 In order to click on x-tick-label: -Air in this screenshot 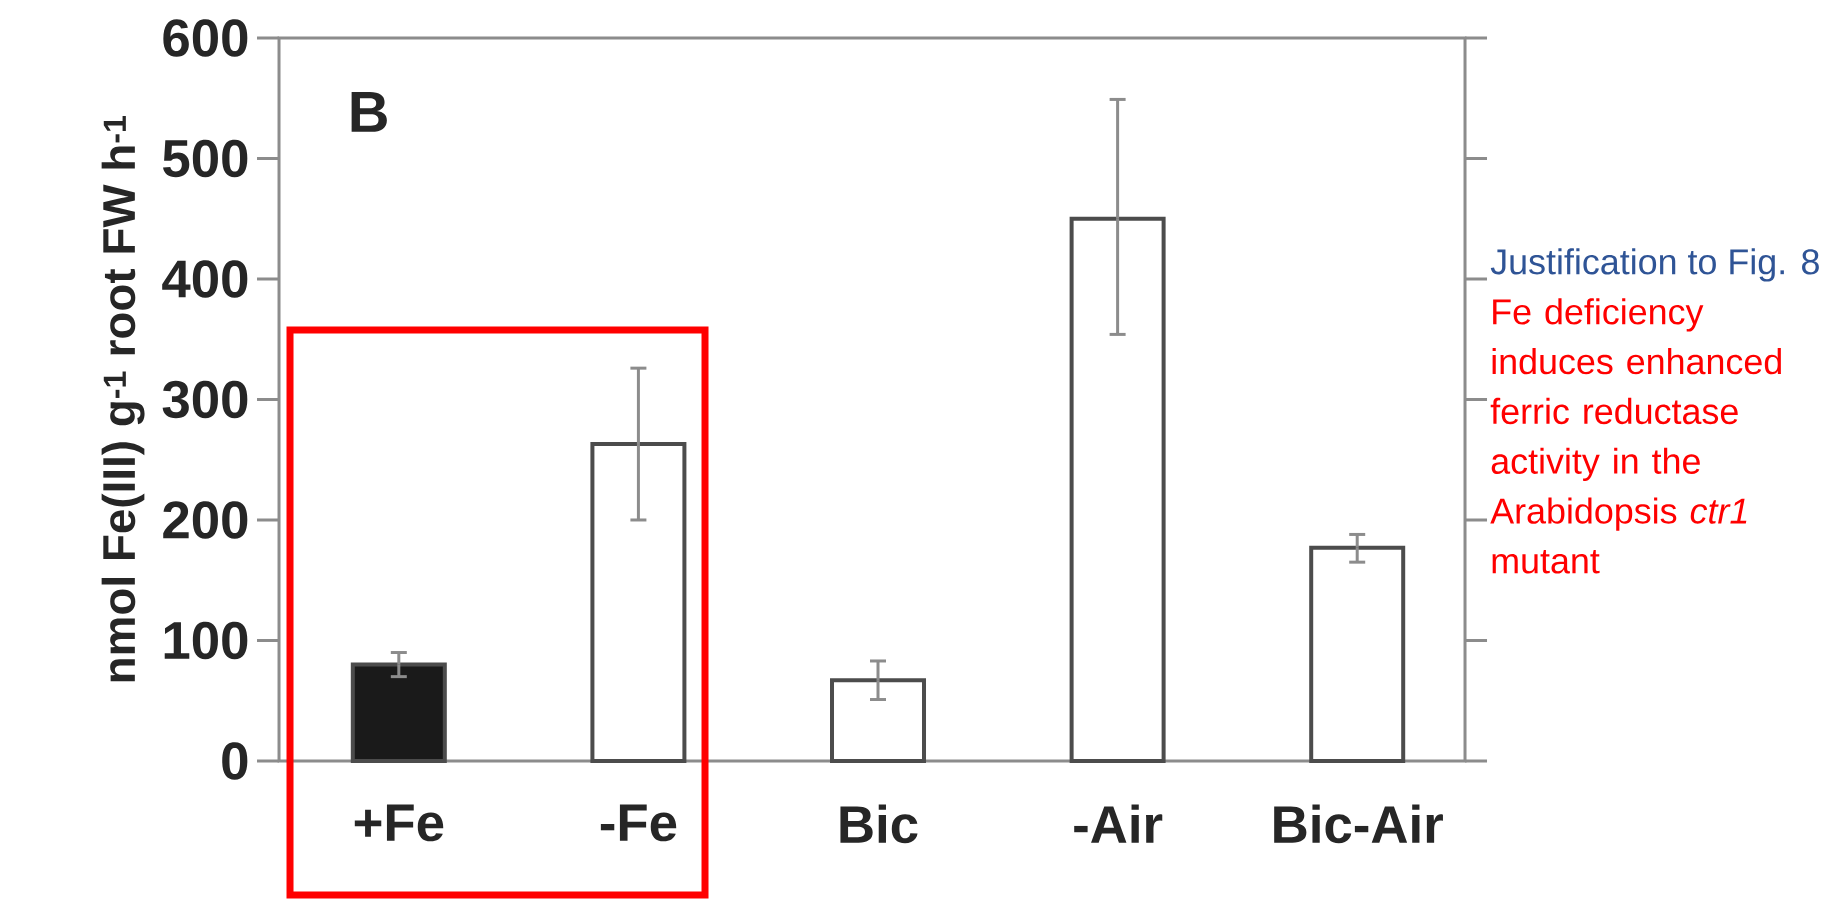, I will do `click(1118, 823)`.